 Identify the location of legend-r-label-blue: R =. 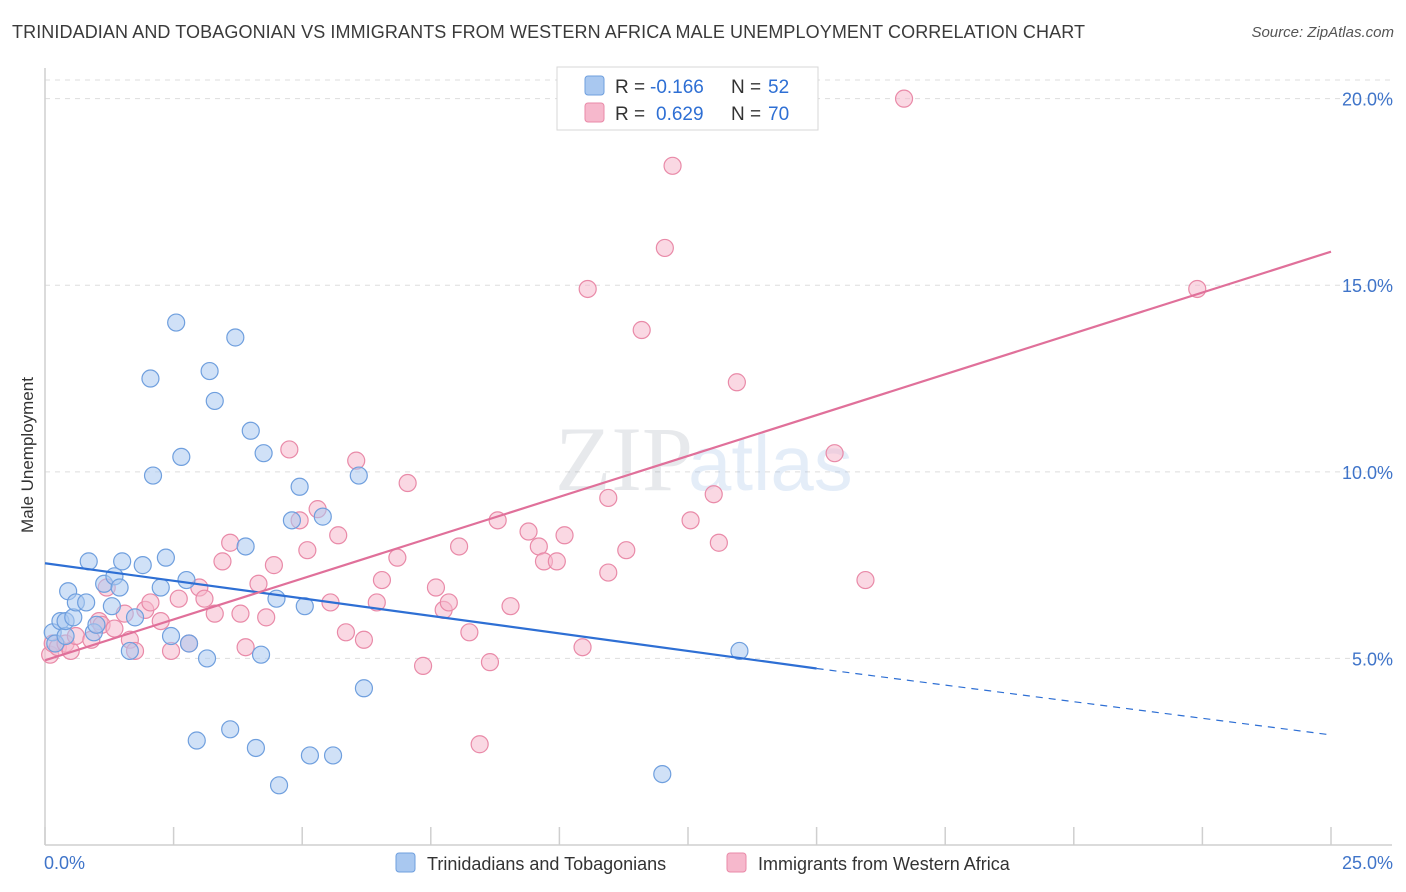
(630, 87).